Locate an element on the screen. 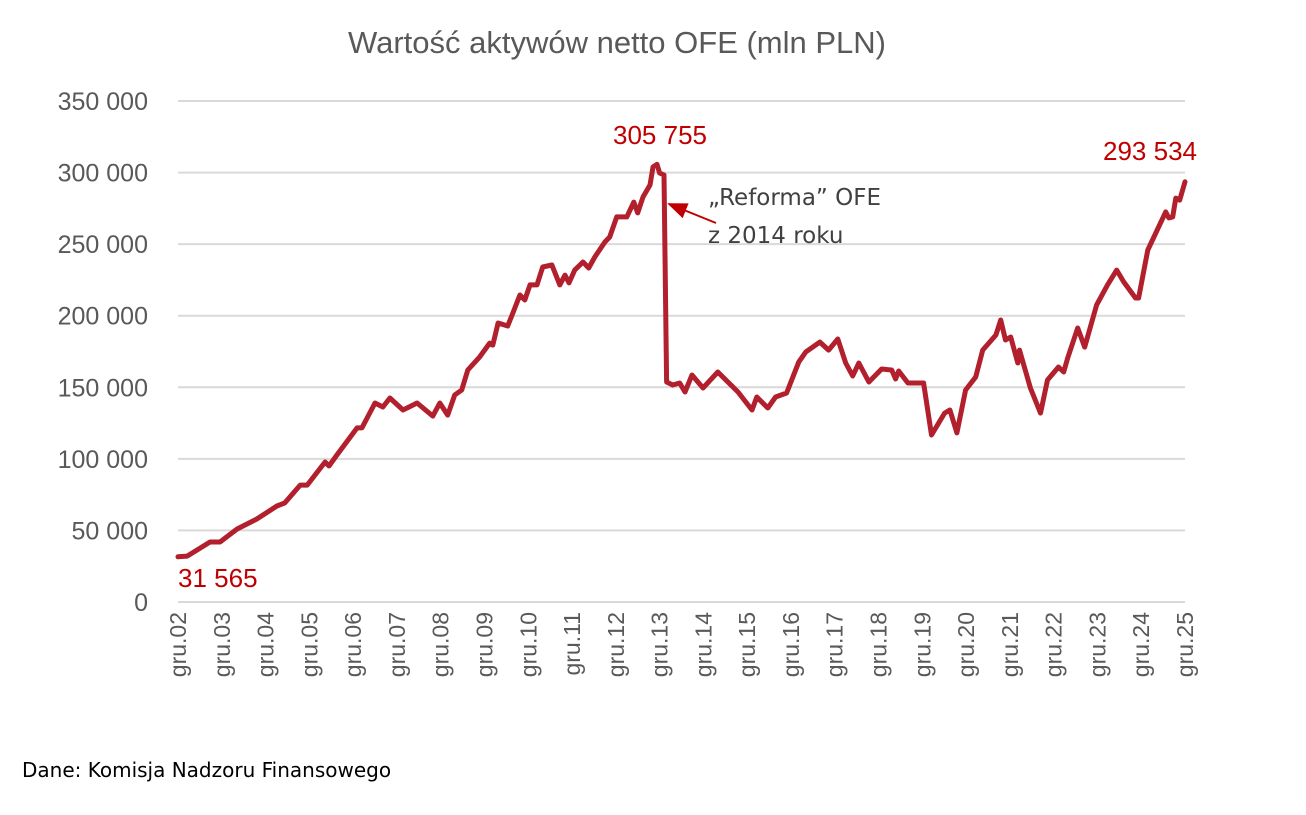 This screenshot has height=815, width=1306. x-tick-label: gru.10 is located at coordinates (528, 644).